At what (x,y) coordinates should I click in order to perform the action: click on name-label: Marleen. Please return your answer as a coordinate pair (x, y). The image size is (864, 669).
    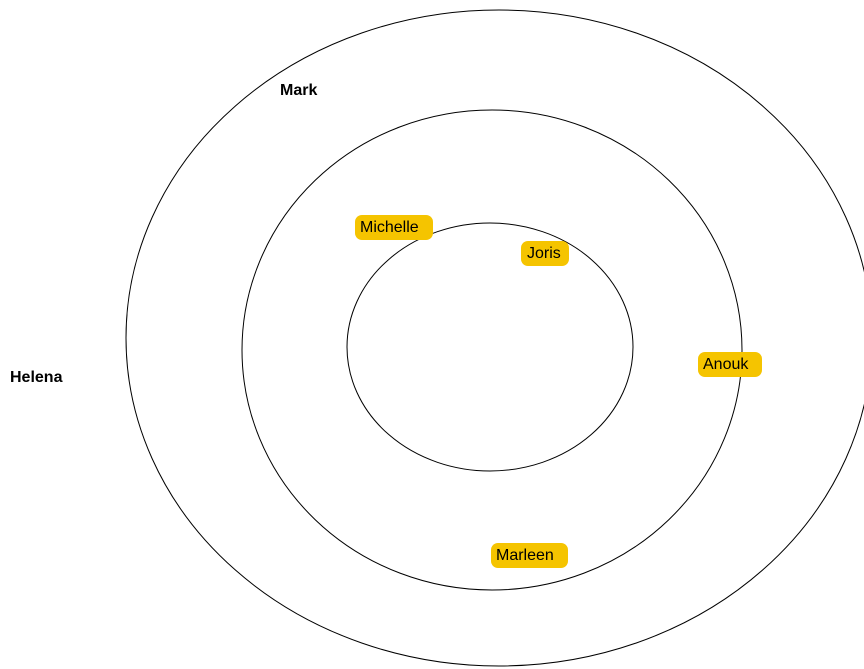
    Looking at the image, I should click on (525, 555).